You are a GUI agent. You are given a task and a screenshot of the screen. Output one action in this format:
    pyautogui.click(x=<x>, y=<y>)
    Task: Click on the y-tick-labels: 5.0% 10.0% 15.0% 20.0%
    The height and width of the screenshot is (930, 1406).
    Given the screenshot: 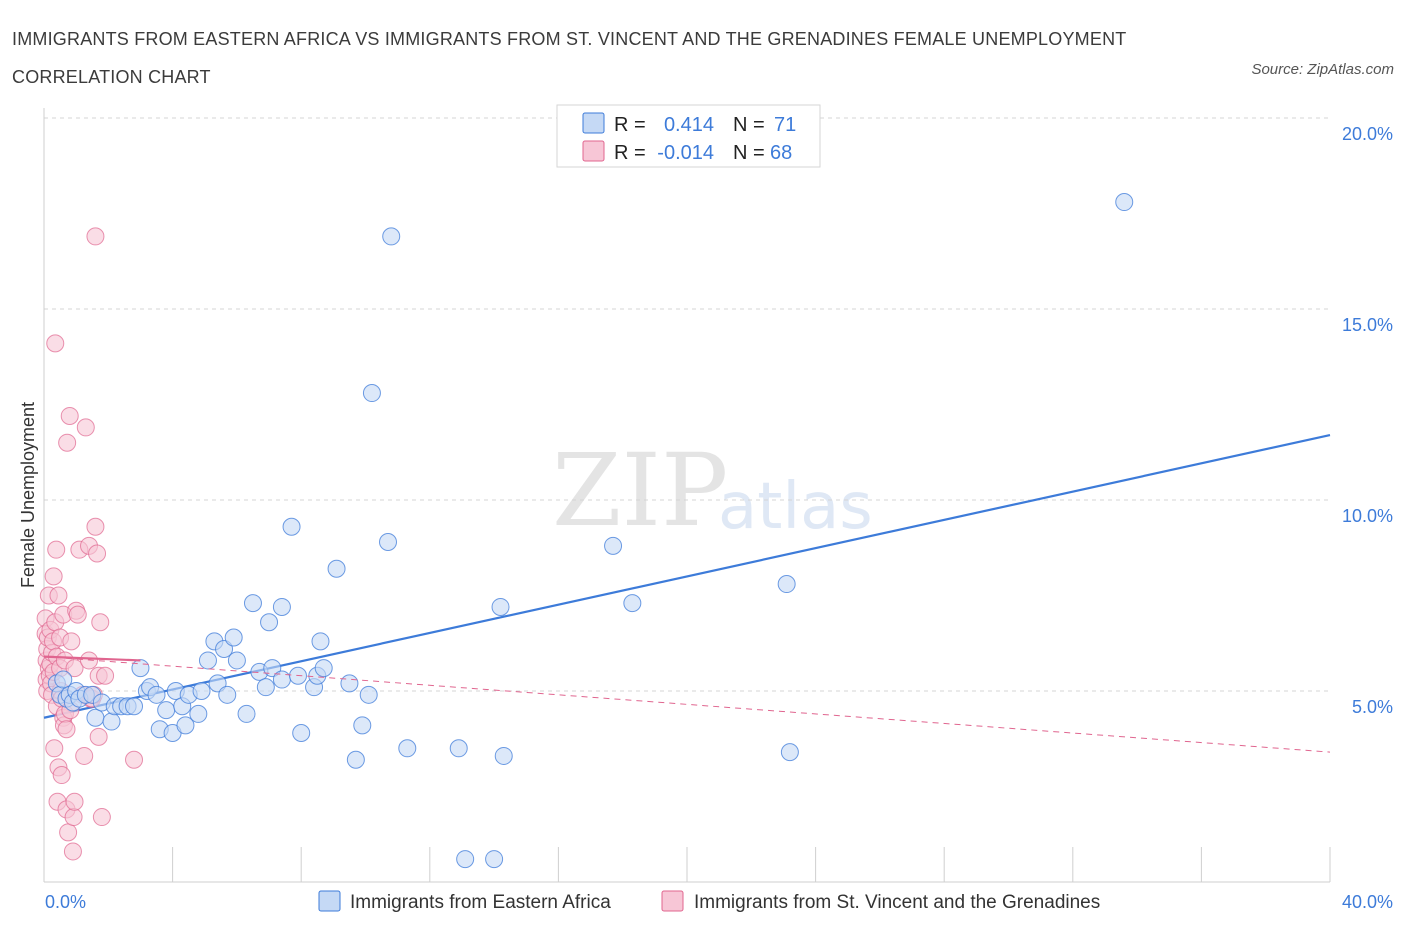 What is the action you would take?
    pyautogui.click(x=1367, y=420)
    